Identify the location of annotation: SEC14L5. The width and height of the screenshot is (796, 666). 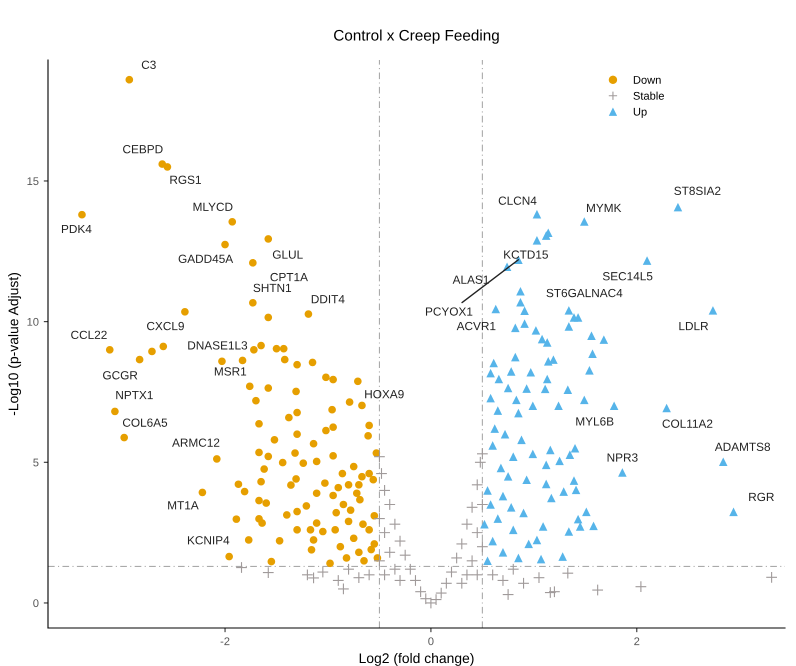
(627, 276).